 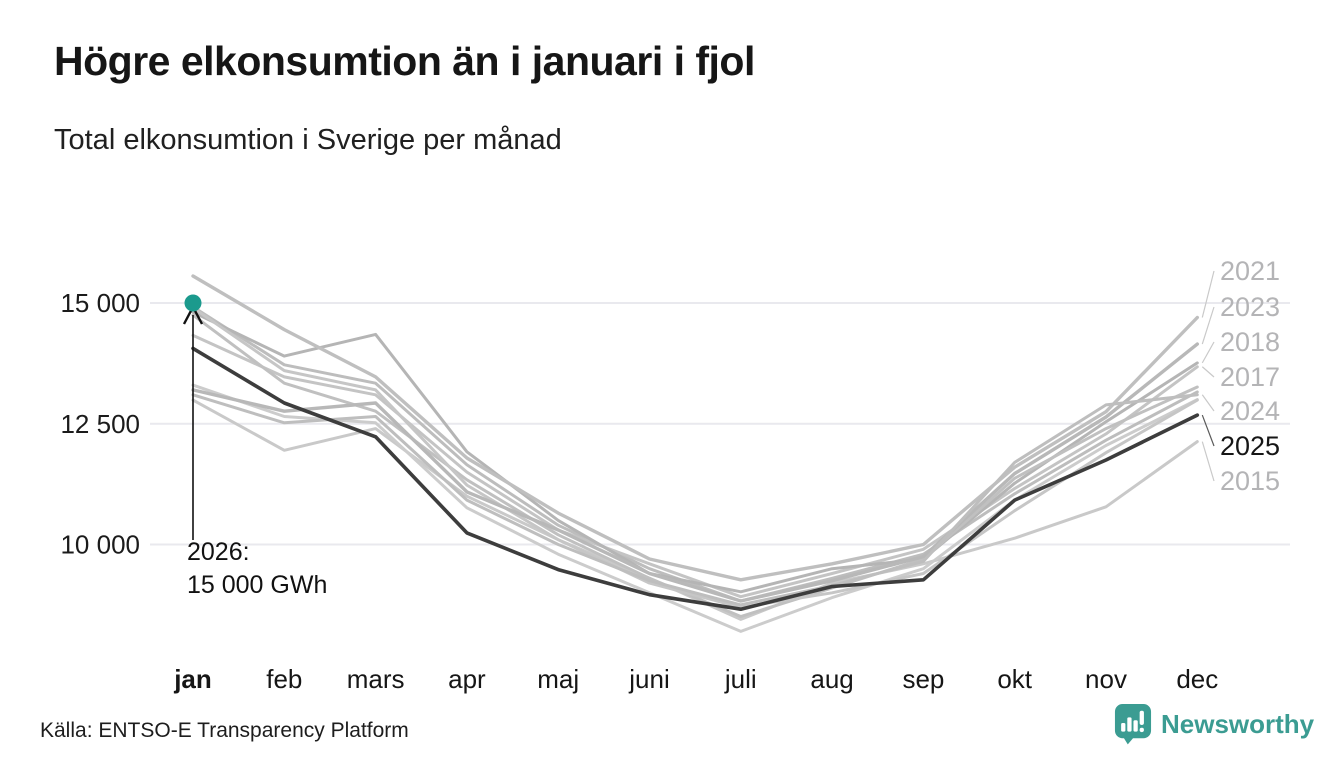 I want to click on leader-line-2024, so click(x=1208, y=403).